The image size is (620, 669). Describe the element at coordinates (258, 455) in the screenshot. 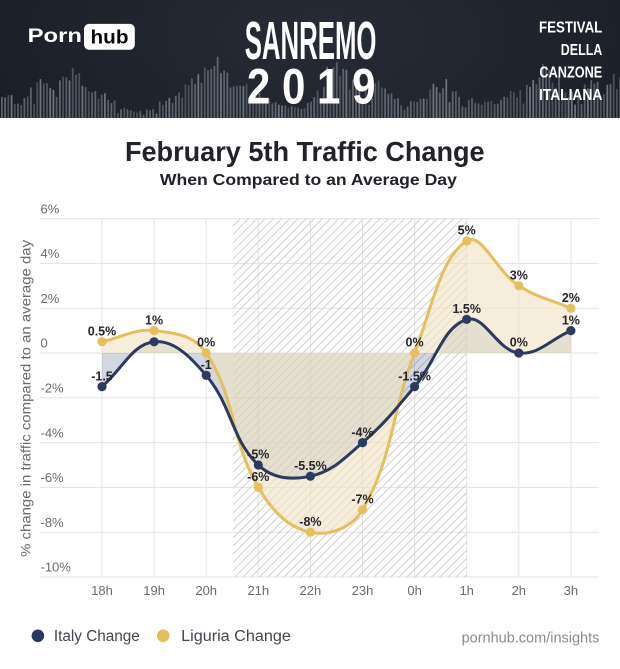

I see `svg-text: -5%` at that location.